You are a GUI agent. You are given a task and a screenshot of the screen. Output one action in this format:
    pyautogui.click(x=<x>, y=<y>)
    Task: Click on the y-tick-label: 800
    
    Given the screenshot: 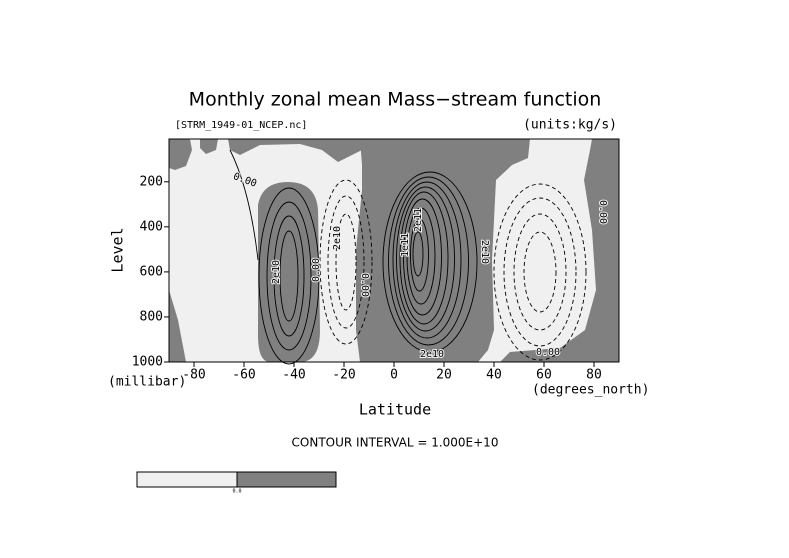 What is the action you would take?
    pyautogui.click(x=151, y=316)
    